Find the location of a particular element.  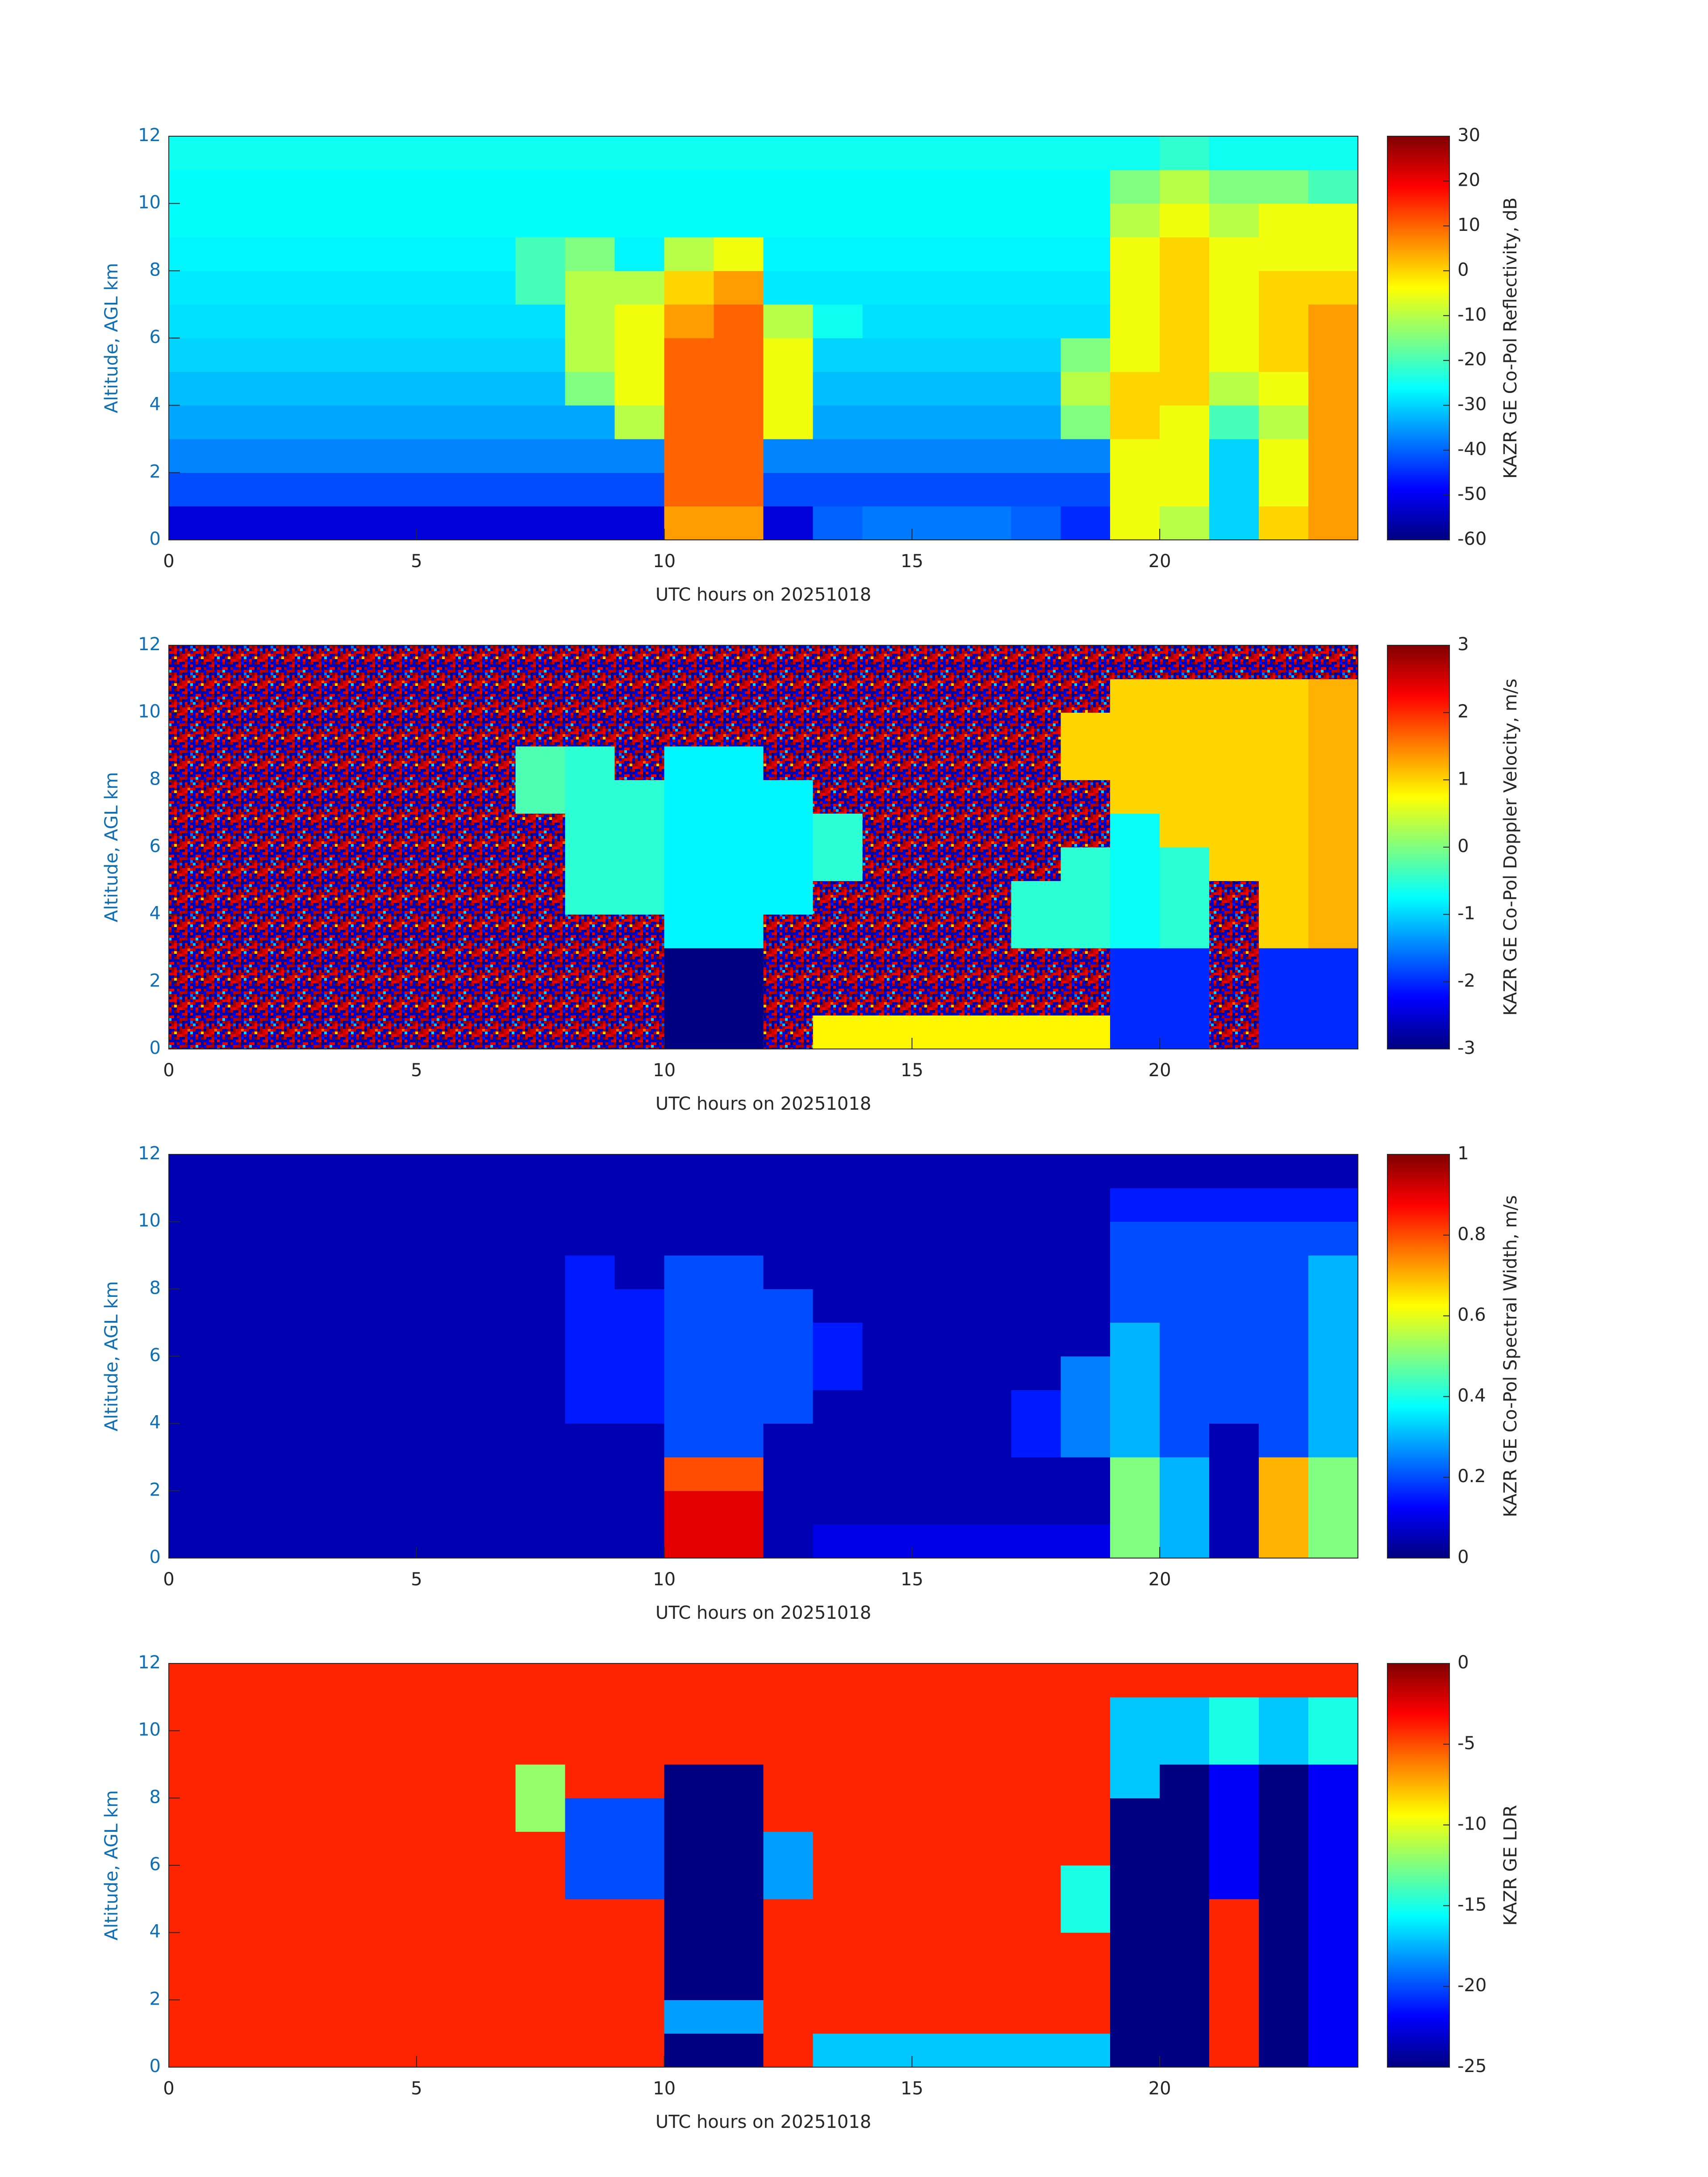

y-axis-label: Altitude, AGL km is located at coordinates (111, 1356).